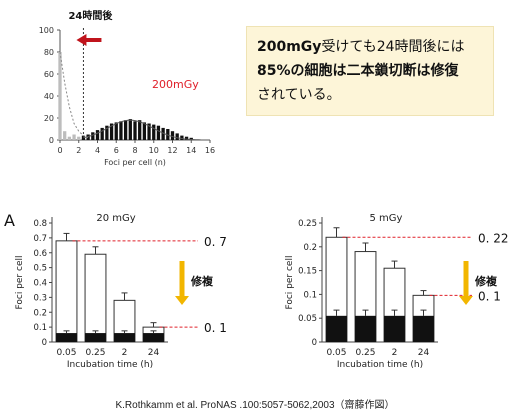  I want to click on repair-arrow-icon, so click(466, 300).